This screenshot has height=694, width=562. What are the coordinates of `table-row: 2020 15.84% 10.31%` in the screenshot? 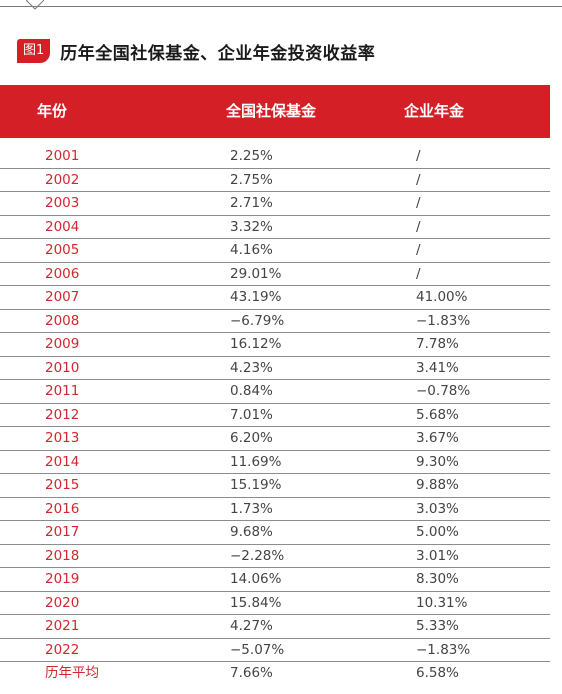 It's located at (275, 603).